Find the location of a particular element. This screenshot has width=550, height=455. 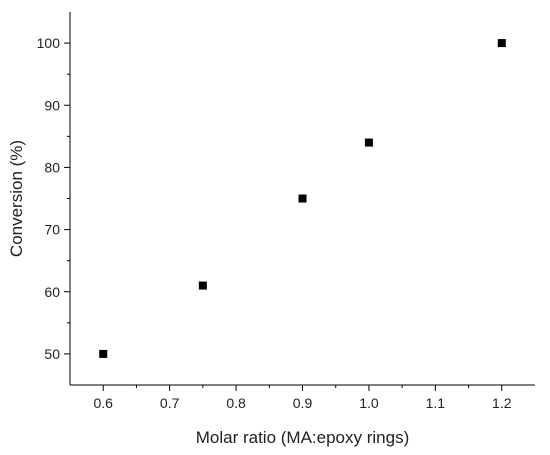

x-tick-label: 0.9 is located at coordinates (303, 403).